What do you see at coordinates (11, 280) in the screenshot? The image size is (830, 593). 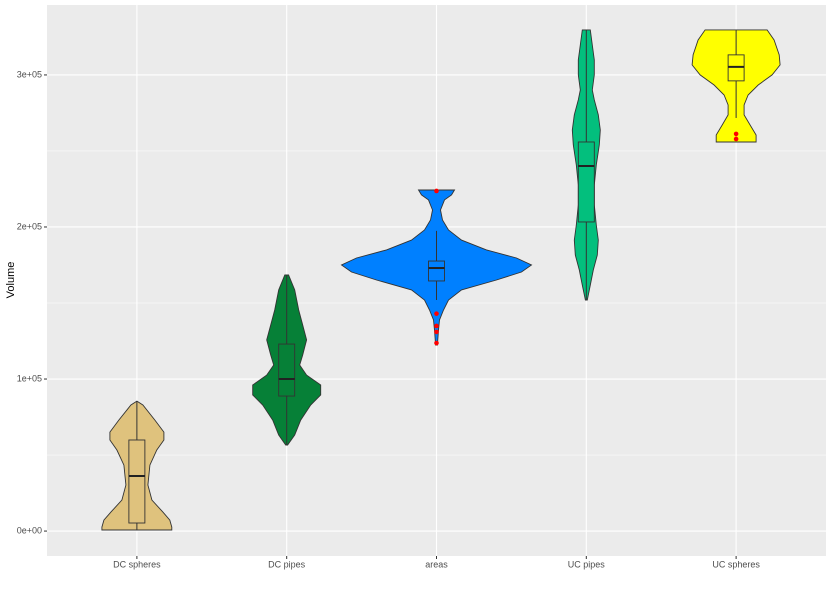 I see `y-axis-label: Volume` at bounding box center [11, 280].